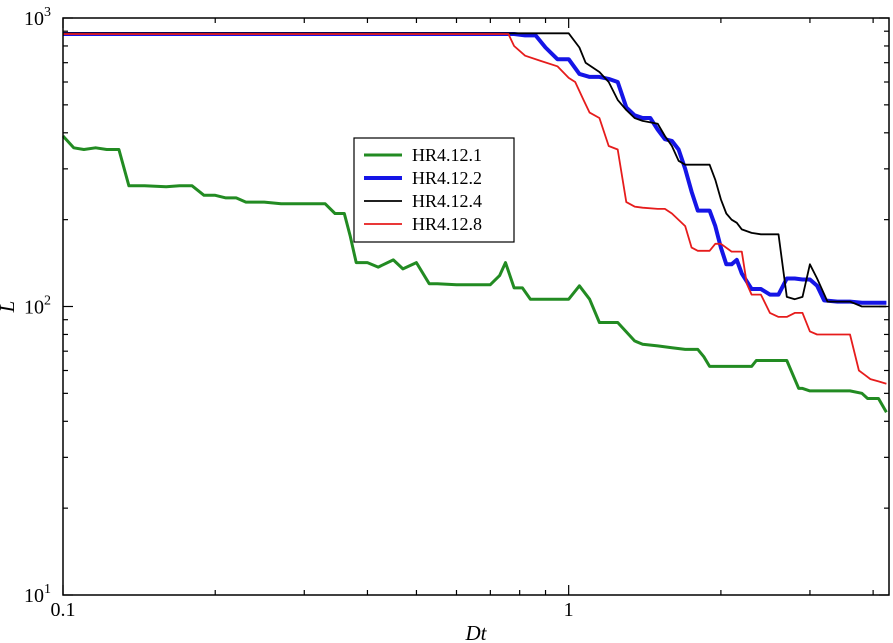 The width and height of the screenshot is (893, 643). Describe the element at coordinates (47, 589) in the screenshot. I see `y-tick-label-exponent: 1` at that location.